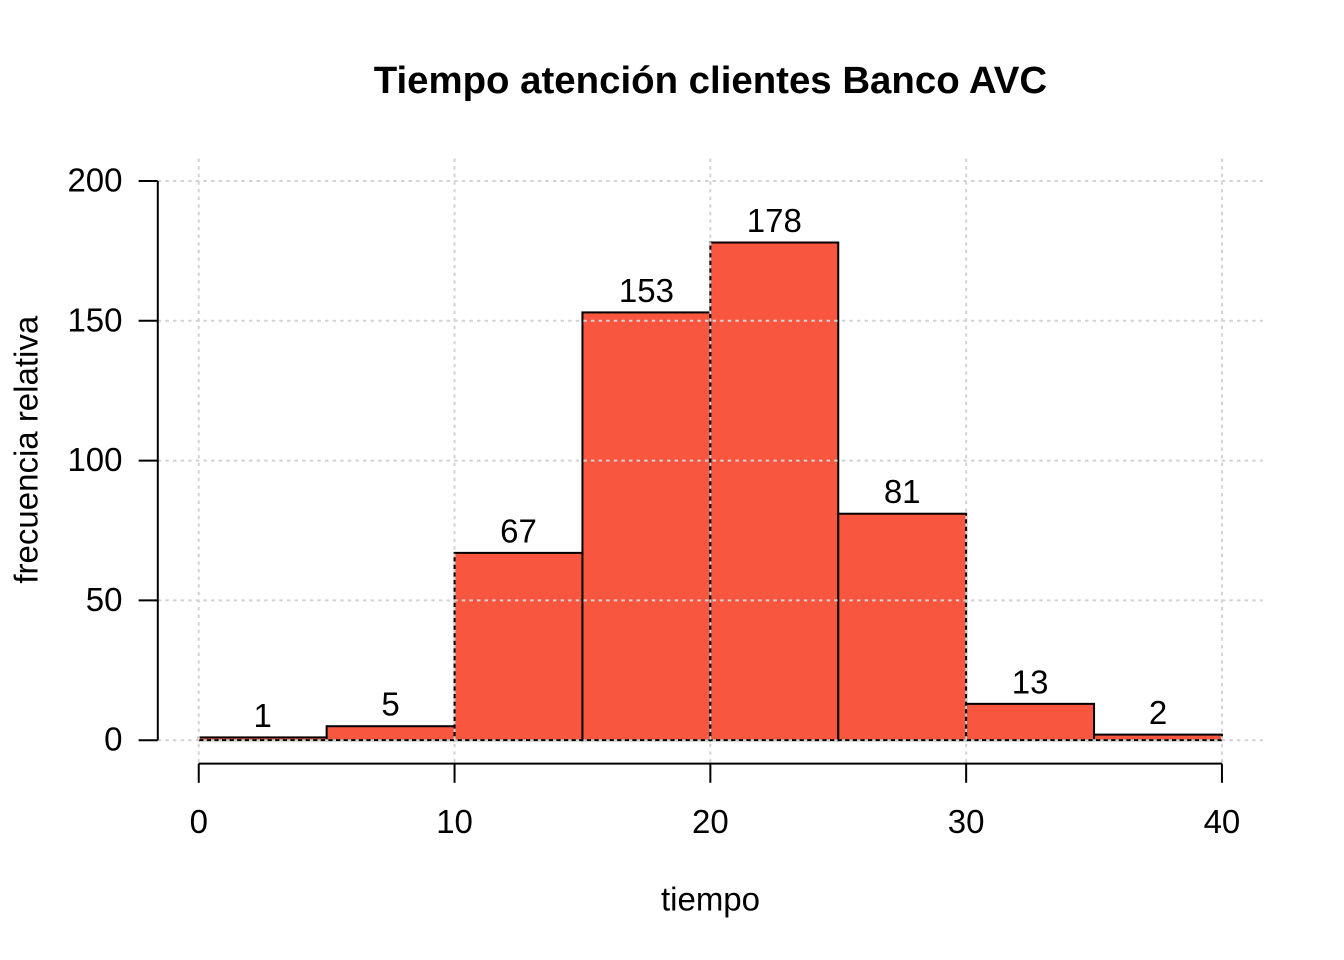 Image resolution: width=1344 pixels, height=960 pixels. I want to click on svg-text: 1, so click(263, 715).